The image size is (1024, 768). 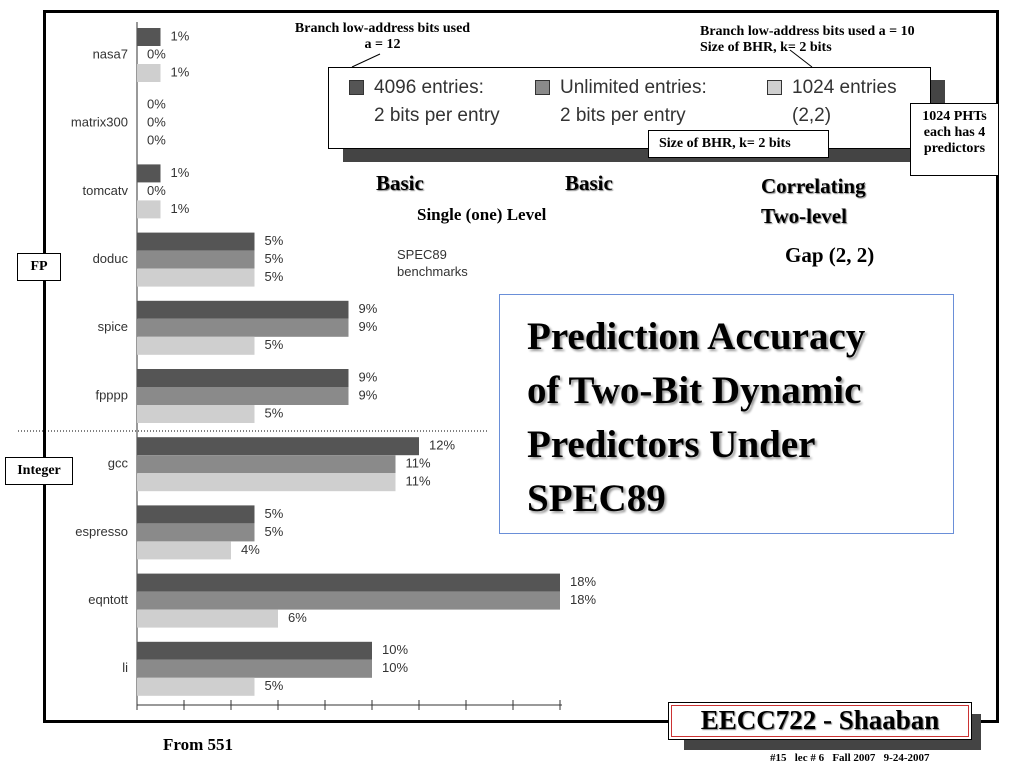 I want to click on annotation-box: 1024 PHTs each has 4 predictors, so click(x=954, y=139).